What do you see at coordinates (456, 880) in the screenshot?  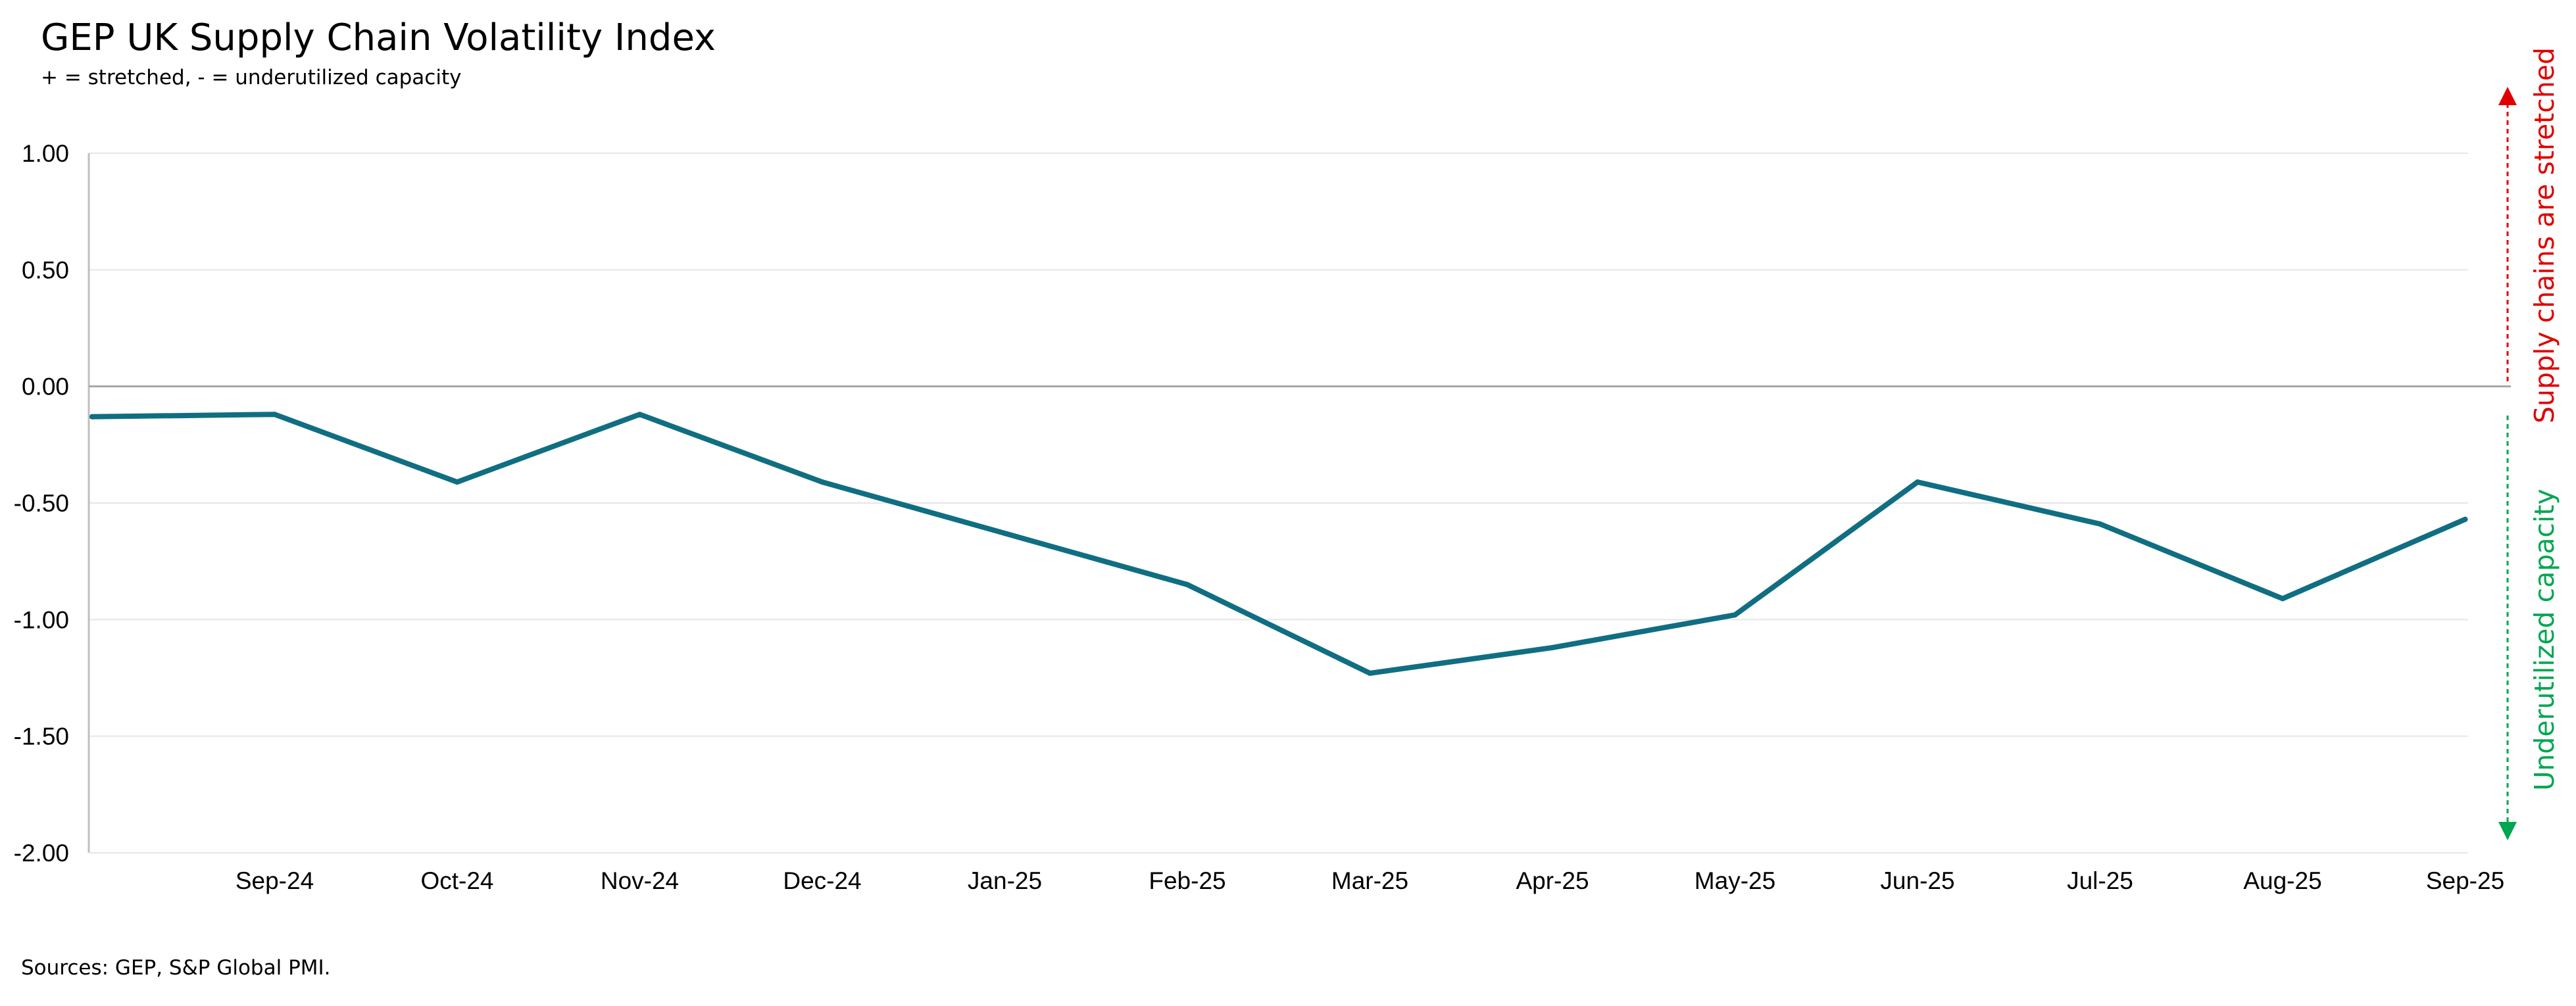 I see `x-tick-label: Oct-24` at bounding box center [456, 880].